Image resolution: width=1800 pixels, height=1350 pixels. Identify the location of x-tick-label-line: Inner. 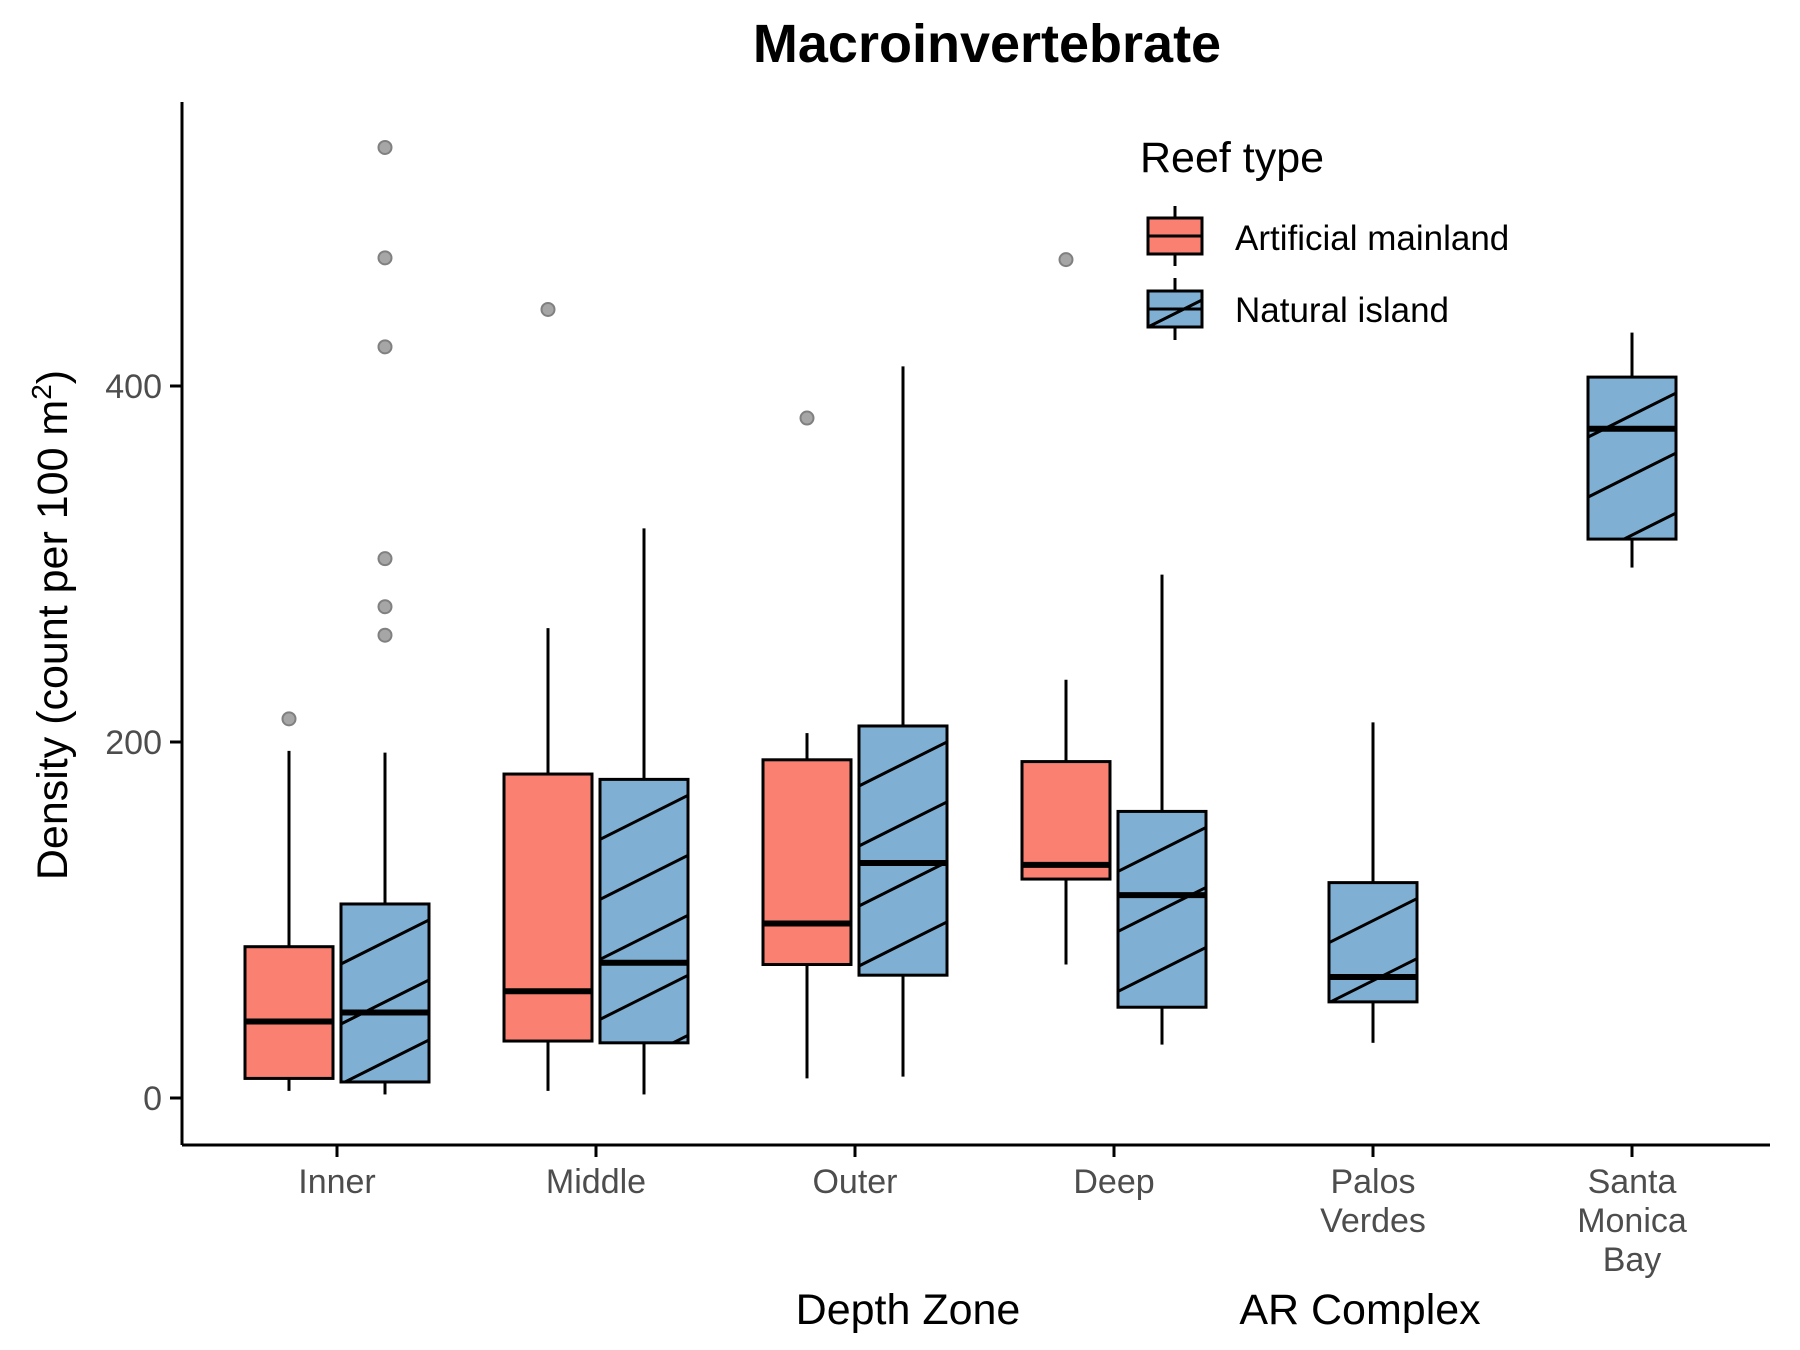
(337, 1182).